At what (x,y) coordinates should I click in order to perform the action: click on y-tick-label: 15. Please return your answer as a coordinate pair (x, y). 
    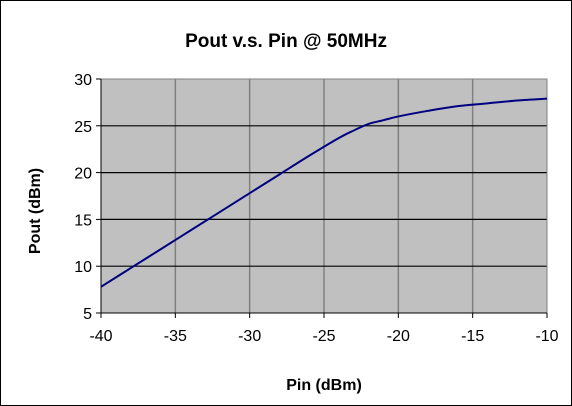
    Looking at the image, I should click on (83, 220).